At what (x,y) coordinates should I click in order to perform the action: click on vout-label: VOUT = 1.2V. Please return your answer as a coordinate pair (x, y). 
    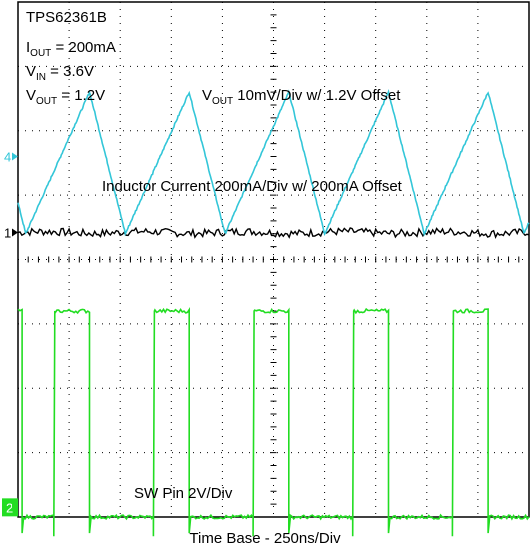
    Looking at the image, I should click on (65, 97).